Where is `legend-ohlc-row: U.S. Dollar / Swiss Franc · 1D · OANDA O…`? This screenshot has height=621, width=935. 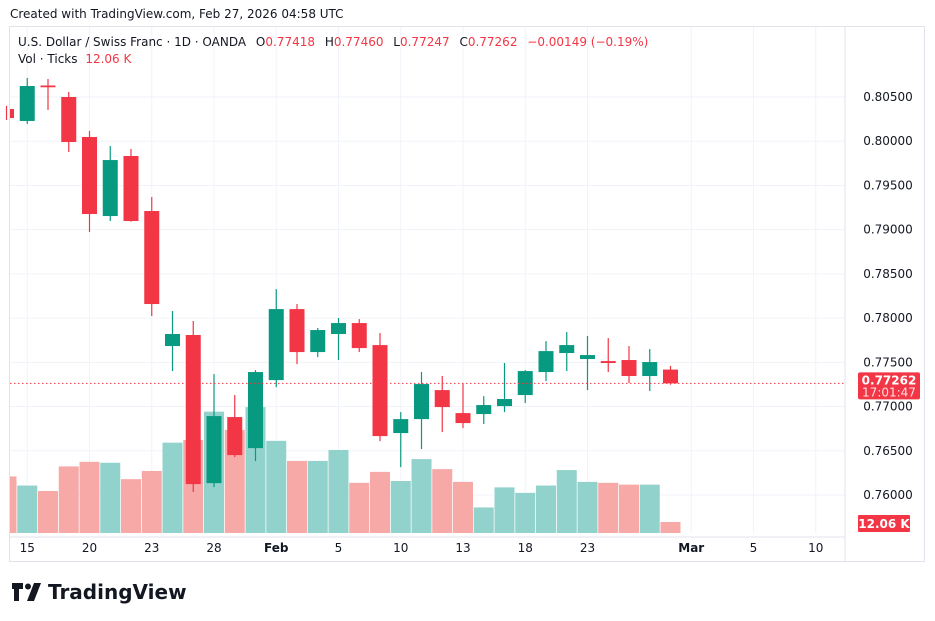
legend-ohlc-row: U.S. Dollar / Swiss Franc · 1D · OANDA O… is located at coordinates (333, 42).